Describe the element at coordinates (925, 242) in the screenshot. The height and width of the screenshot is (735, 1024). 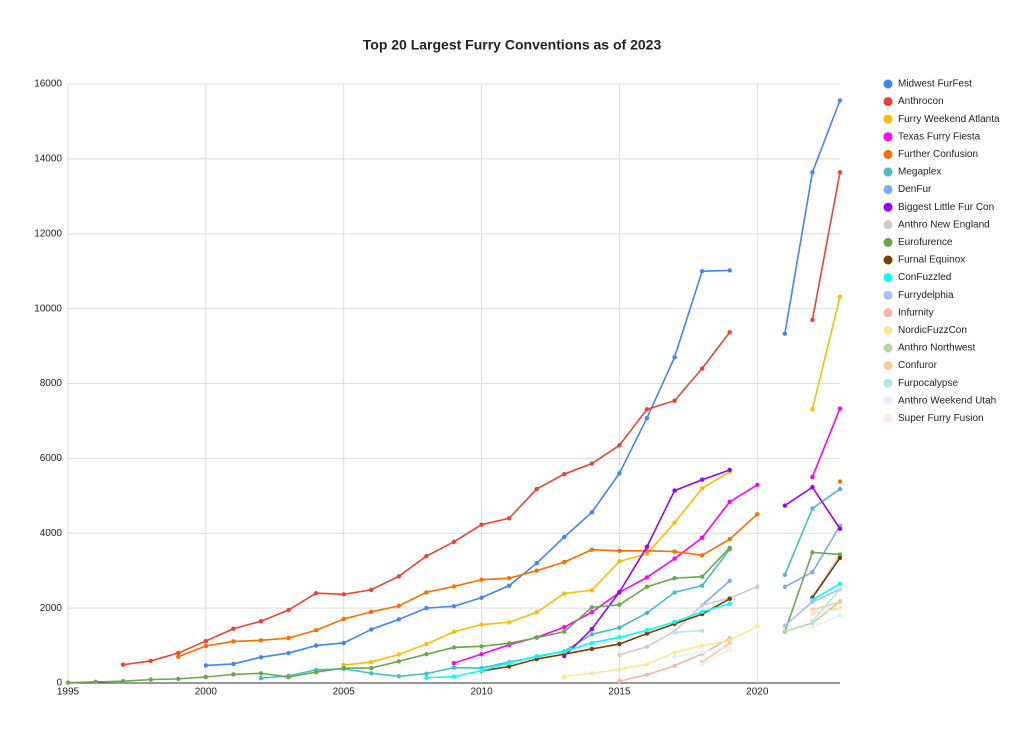
I see `legend-label: Eurofurence` at that location.